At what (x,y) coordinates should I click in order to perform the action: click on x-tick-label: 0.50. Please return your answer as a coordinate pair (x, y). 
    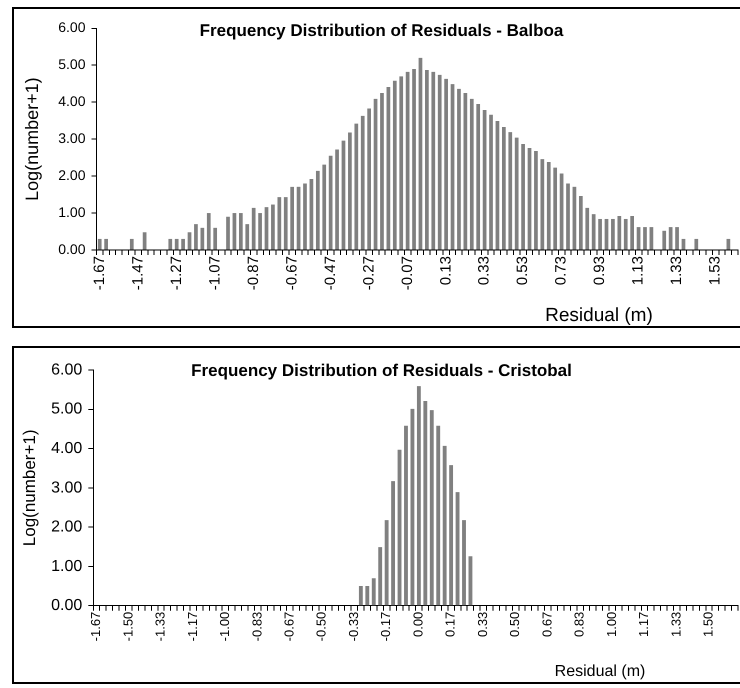
    Looking at the image, I should click on (514, 625).